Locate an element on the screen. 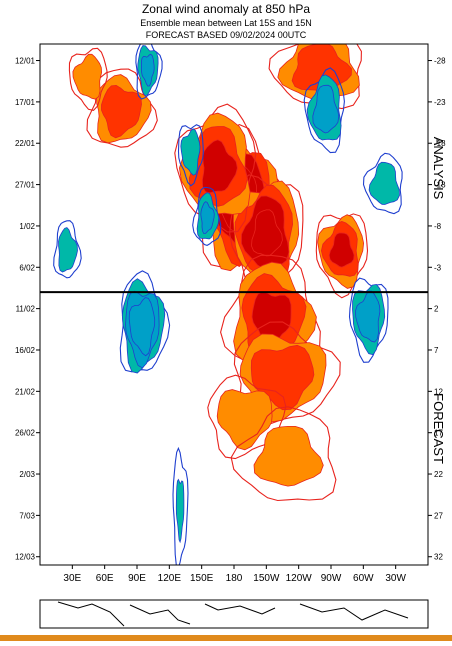 This screenshot has height=646, width=452. y-tick-label-right: -23 is located at coordinates (440, 102).